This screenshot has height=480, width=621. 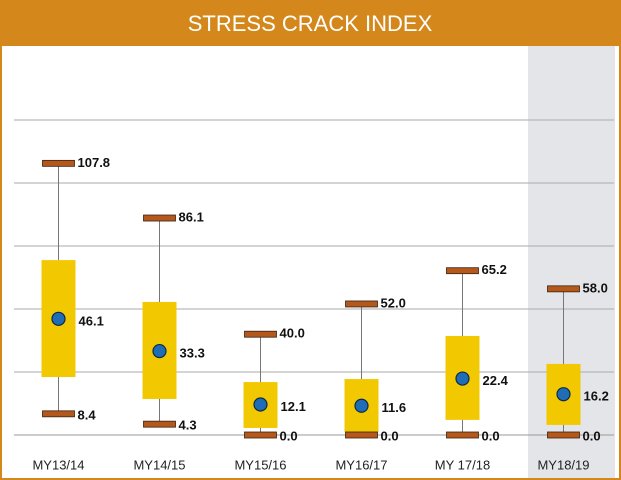 I want to click on max-label: 58.0, so click(x=595, y=287).